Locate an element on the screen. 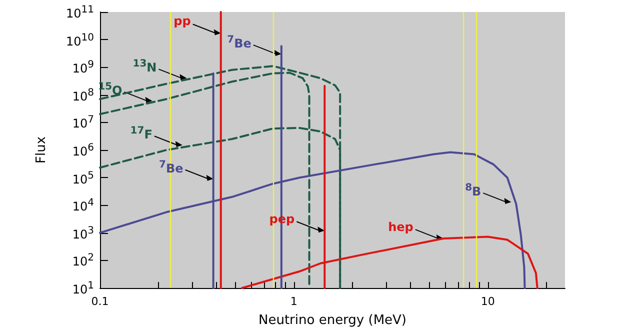 Image resolution: width=639 pixels, height=334 pixels. y-tick-label: 10$^{11}$ is located at coordinates (80, 12).